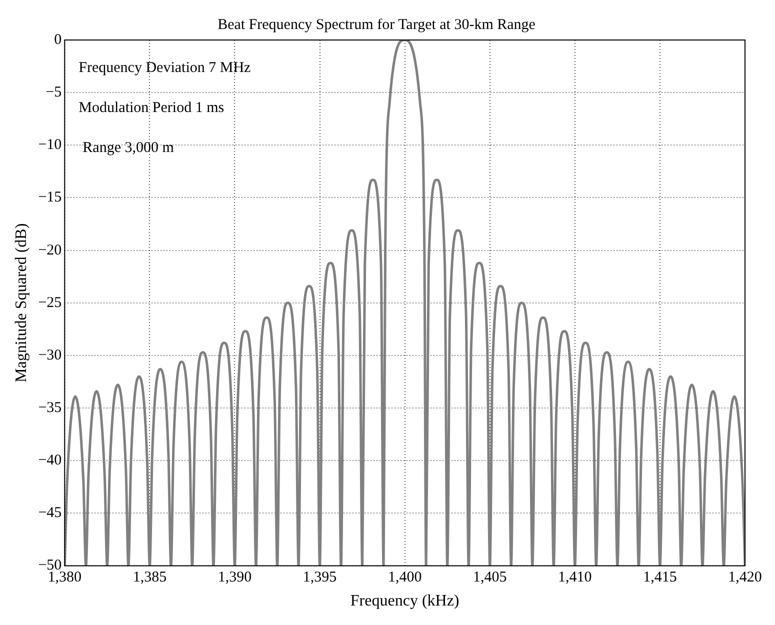  I want to click on x-tick-label: 1,390, so click(235, 578).